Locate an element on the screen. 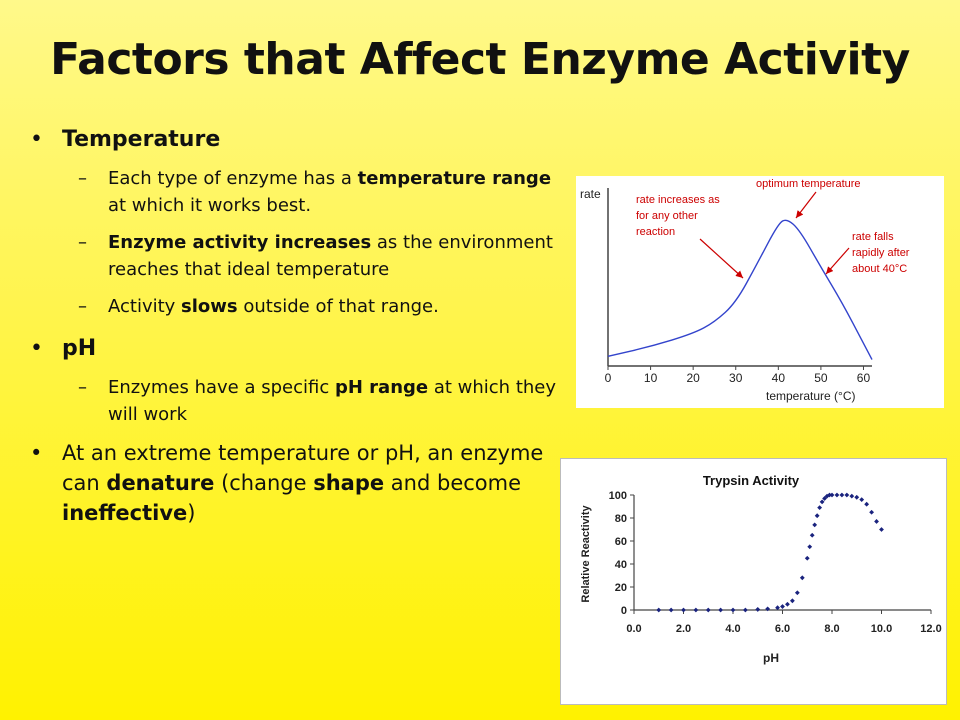 Image resolution: width=960 pixels, height=720 pixels. y-tick-label: 40 is located at coordinates (621, 565).